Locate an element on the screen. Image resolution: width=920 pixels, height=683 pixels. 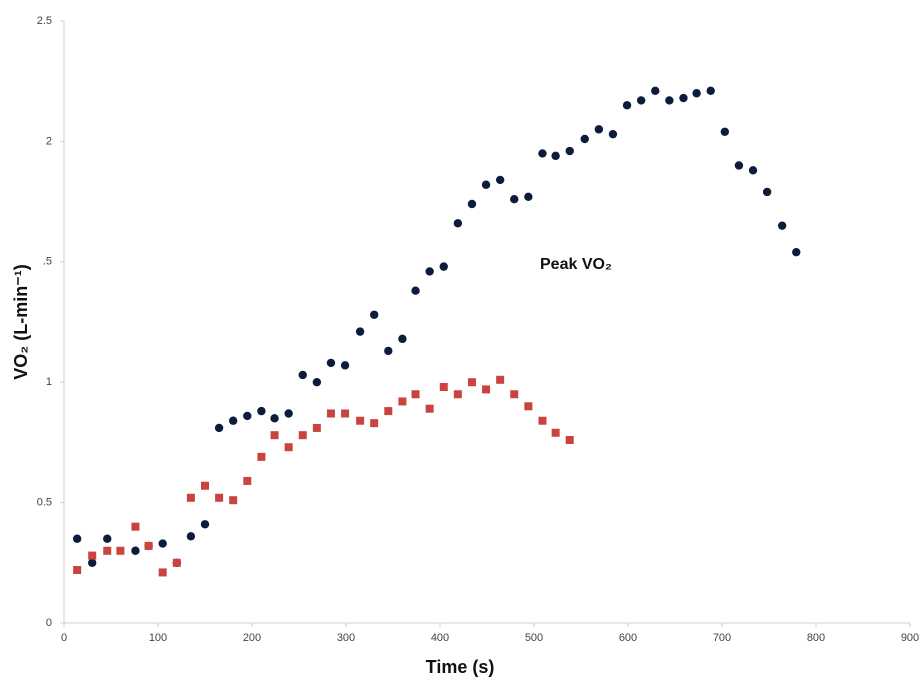
x-tick-label: 200 is located at coordinates (252, 638).